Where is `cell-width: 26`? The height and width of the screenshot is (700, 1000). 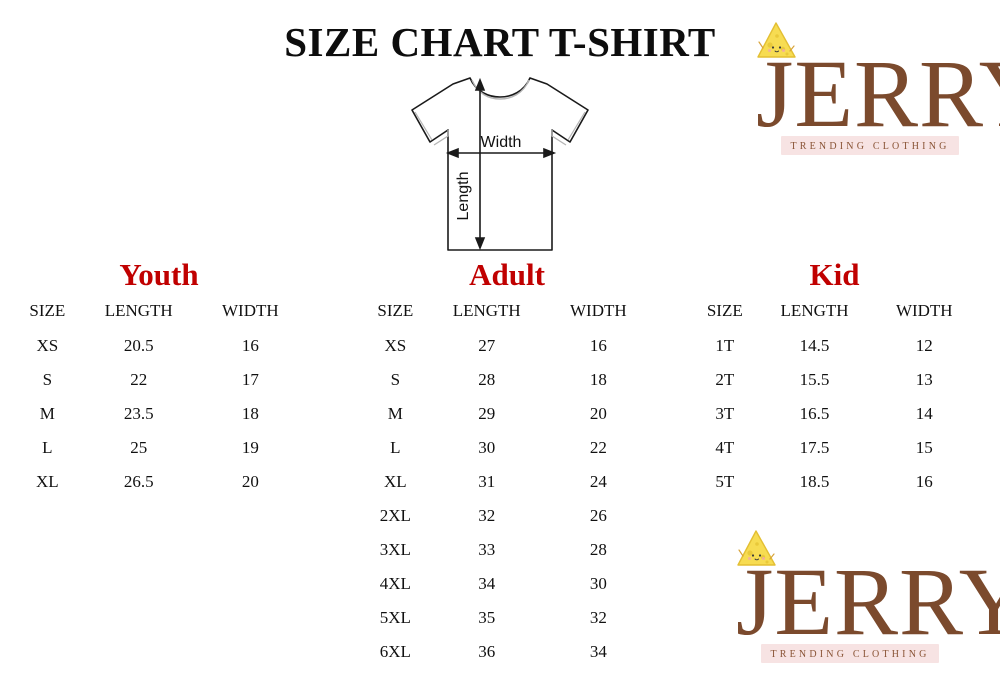
cell-width: 26 is located at coordinates (598, 515).